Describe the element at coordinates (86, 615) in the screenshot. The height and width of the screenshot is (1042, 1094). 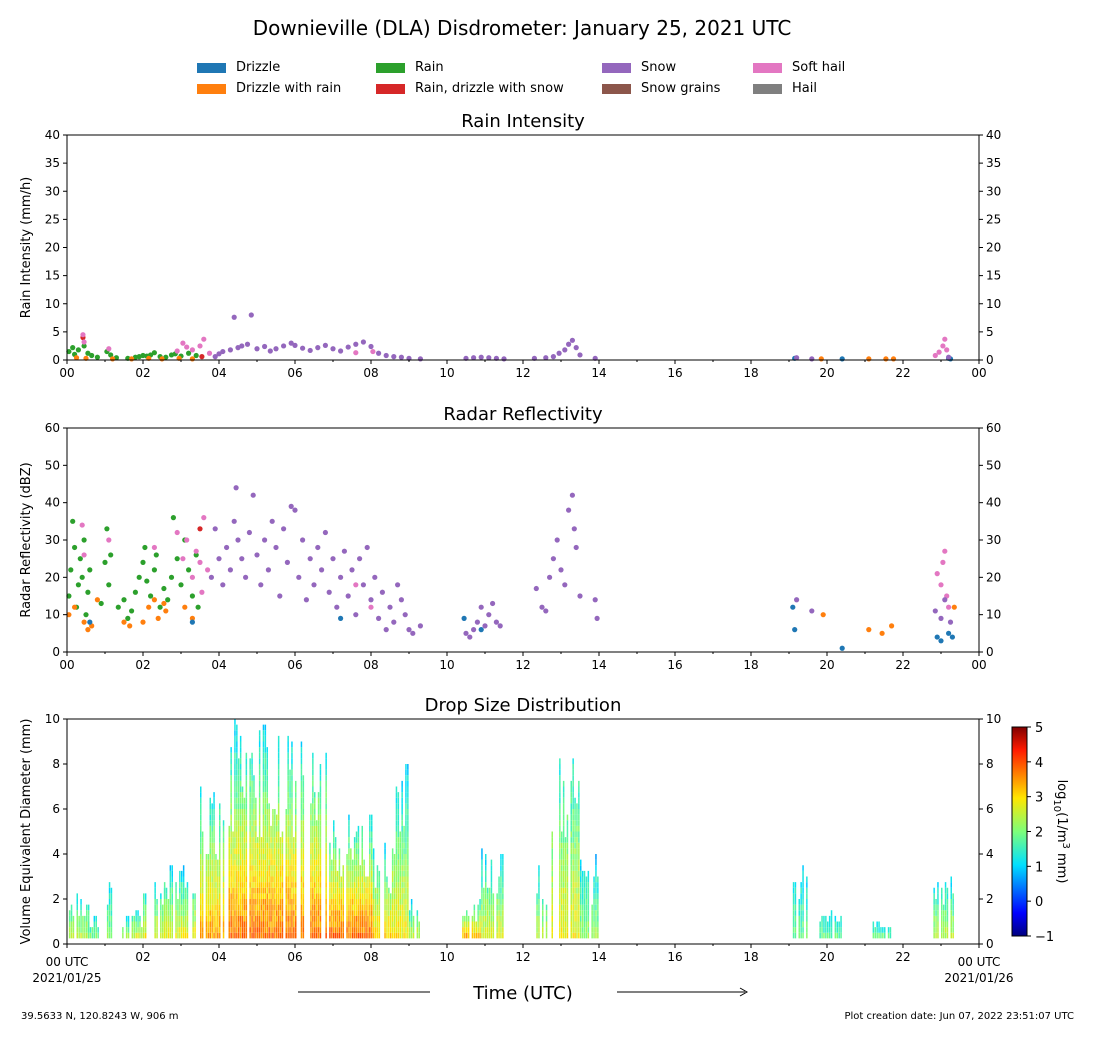
I see `point-rain` at that location.